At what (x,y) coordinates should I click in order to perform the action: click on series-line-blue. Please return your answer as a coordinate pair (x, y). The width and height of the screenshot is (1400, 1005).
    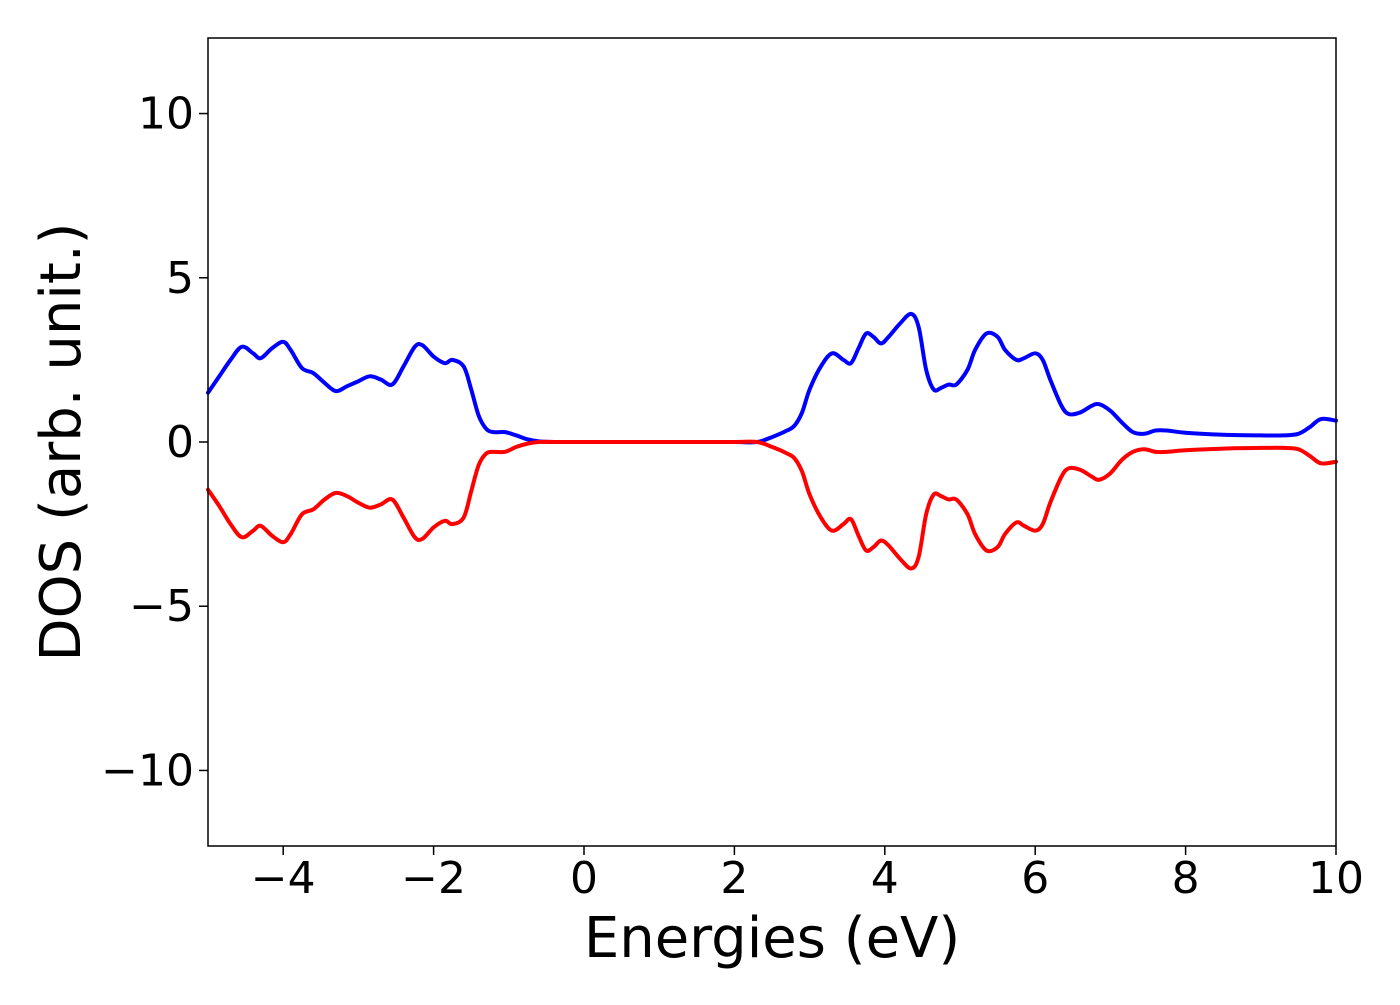
    Looking at the image, I should click on (772, 378).